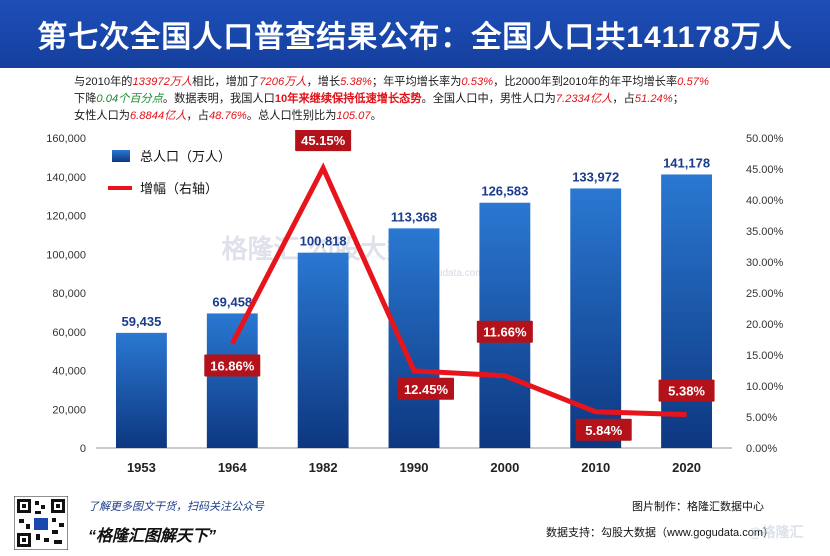 The image size is (830, 556). I want to click on growth-value-label: 5.84%, so click(603, 430).